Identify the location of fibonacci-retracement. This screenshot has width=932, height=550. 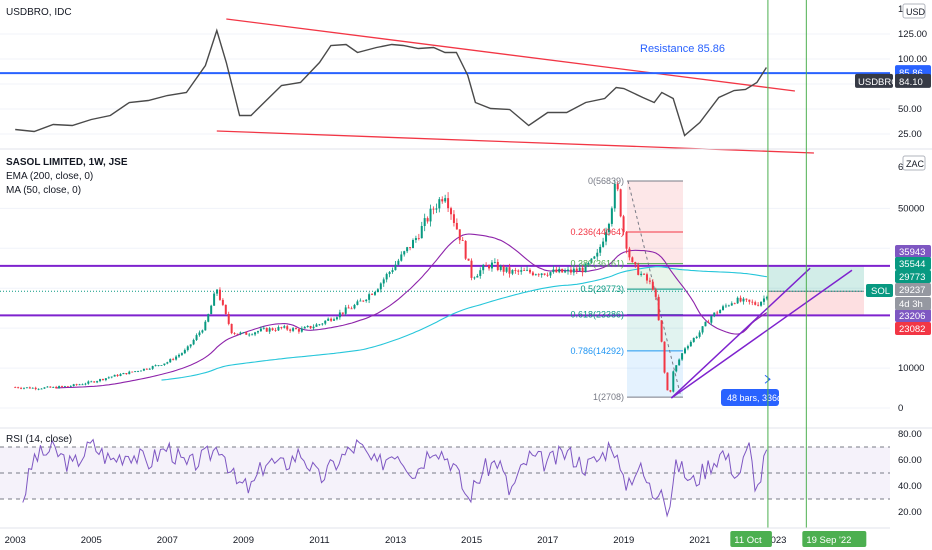
(655, 289).